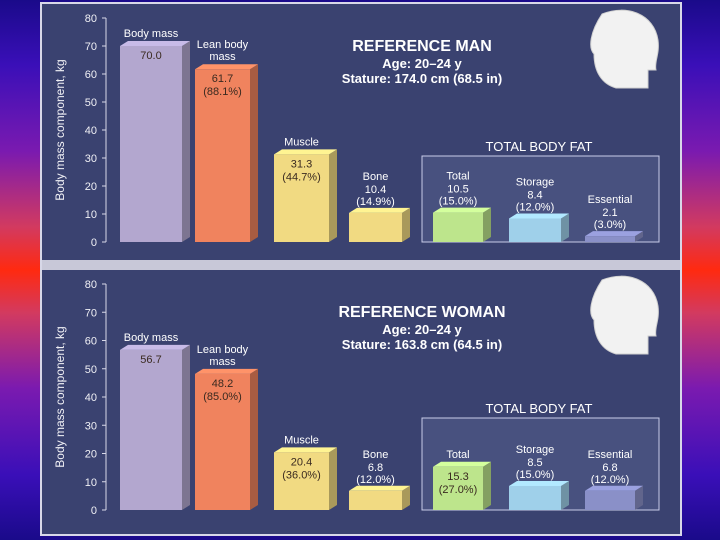 This screenshot has width=720, height=540. Describe the element at coordinates (301, 164) in the screenshot. I see `man-bar-value-label: 31.3` at that location.